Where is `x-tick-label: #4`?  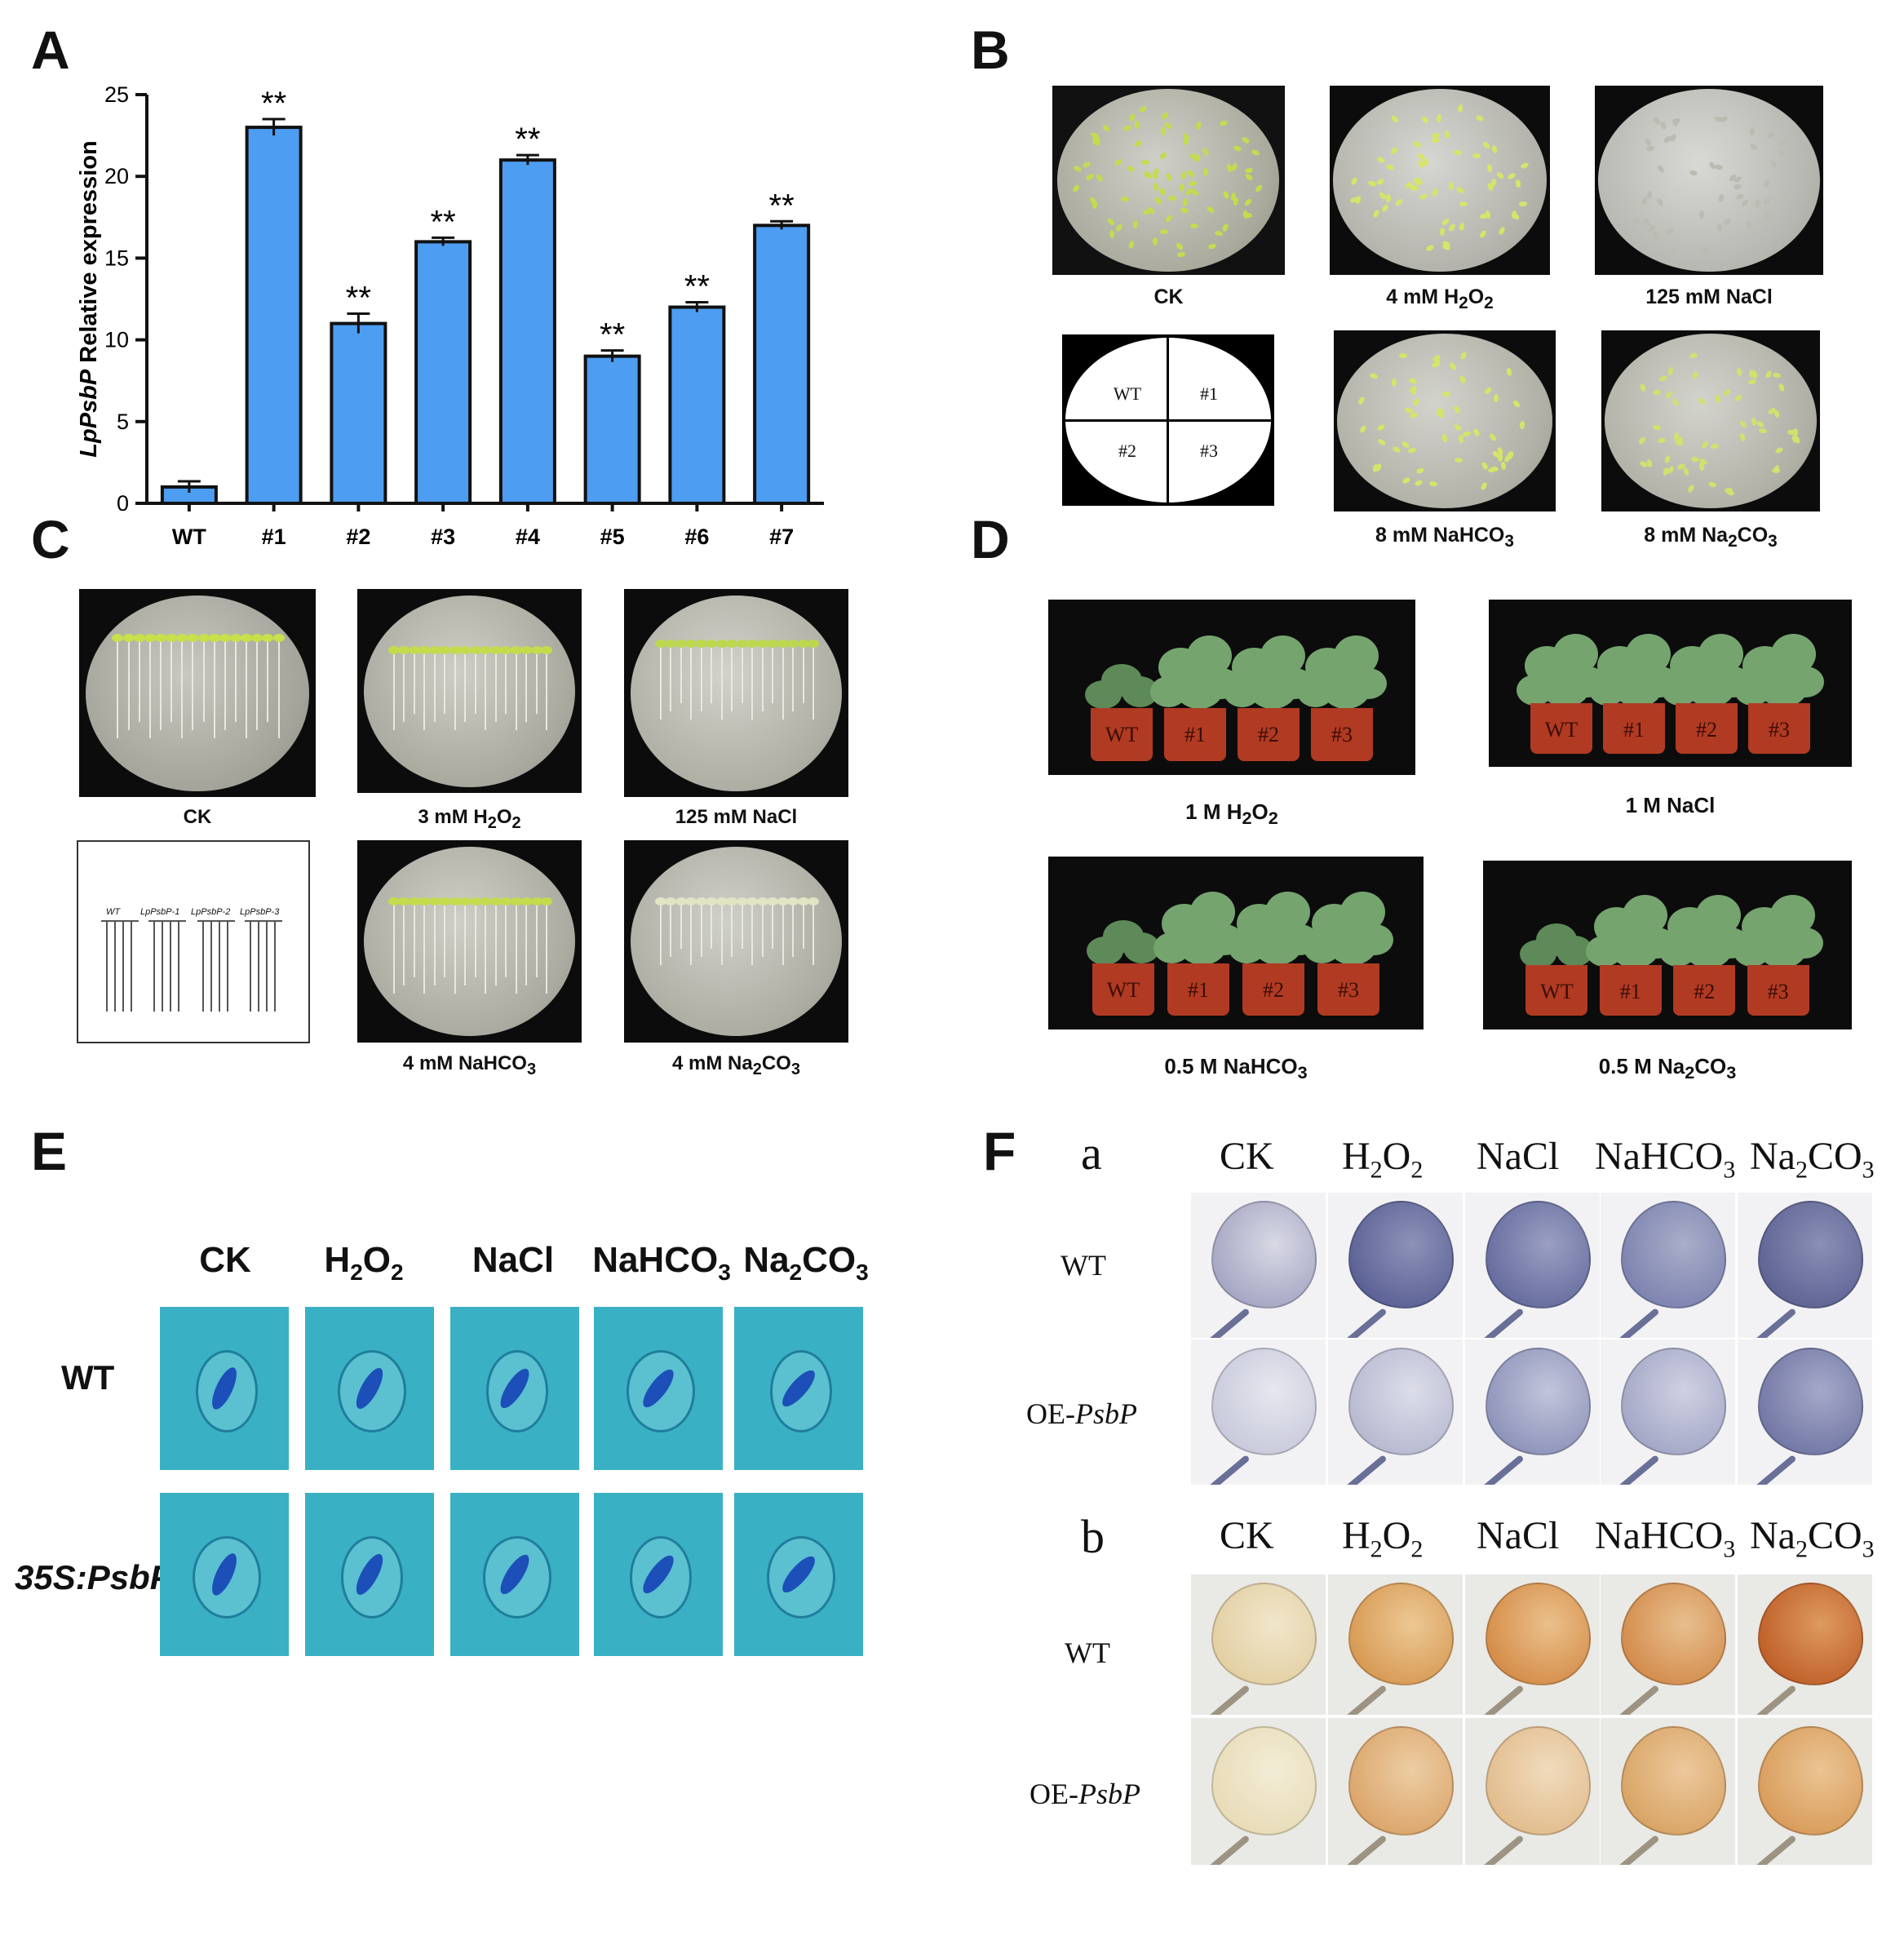
x-tick-label: #4 is located at coordinates (528, 537).